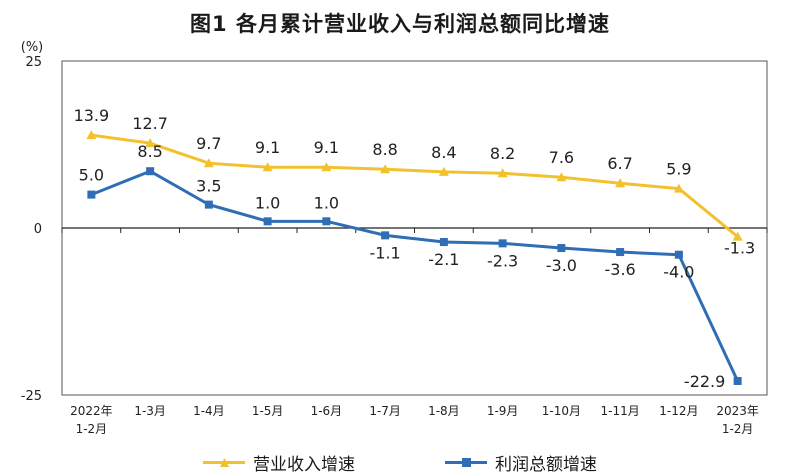 Image resolution: width=800 pixels, height=476 pixels. What do you see at coordinates (502, 260) in the screenshot?
I see `data-label: -2.3` at bounding box center [502, 260].